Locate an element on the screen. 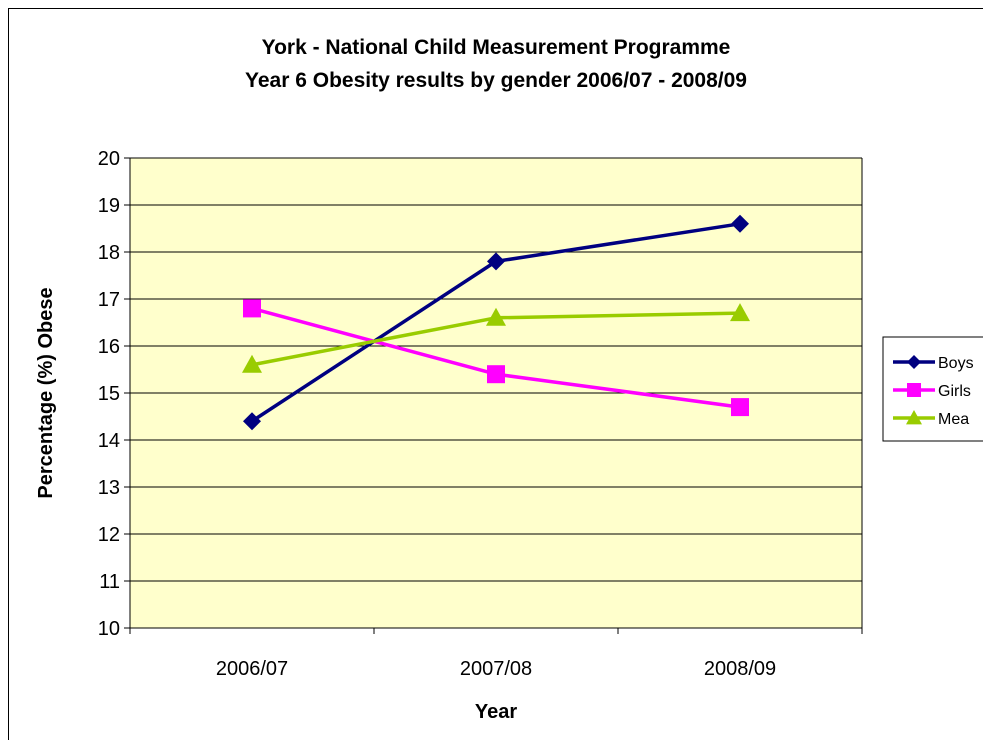 This screenshot has width=983, height=740. y-tick-label: 18 is located at coordinates (109, 253).